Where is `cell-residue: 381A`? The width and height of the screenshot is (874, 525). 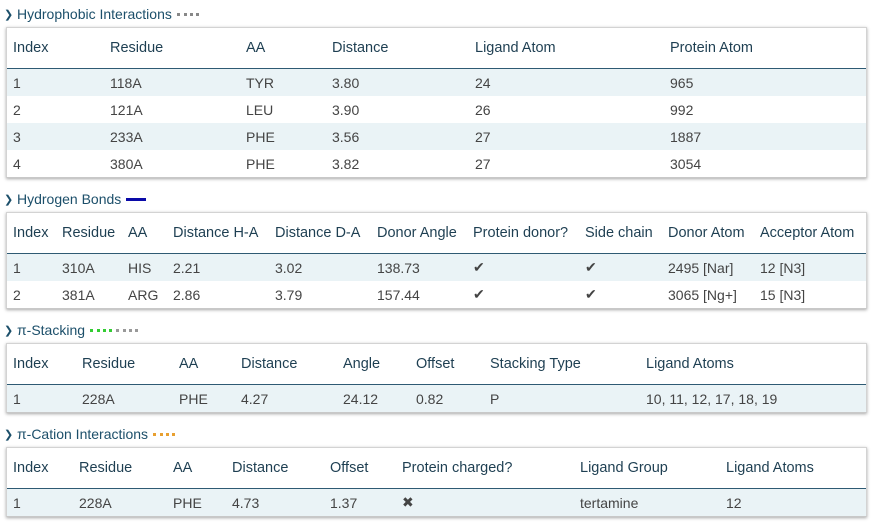 cell-residue: 381A is located at coordinates (78, 294).